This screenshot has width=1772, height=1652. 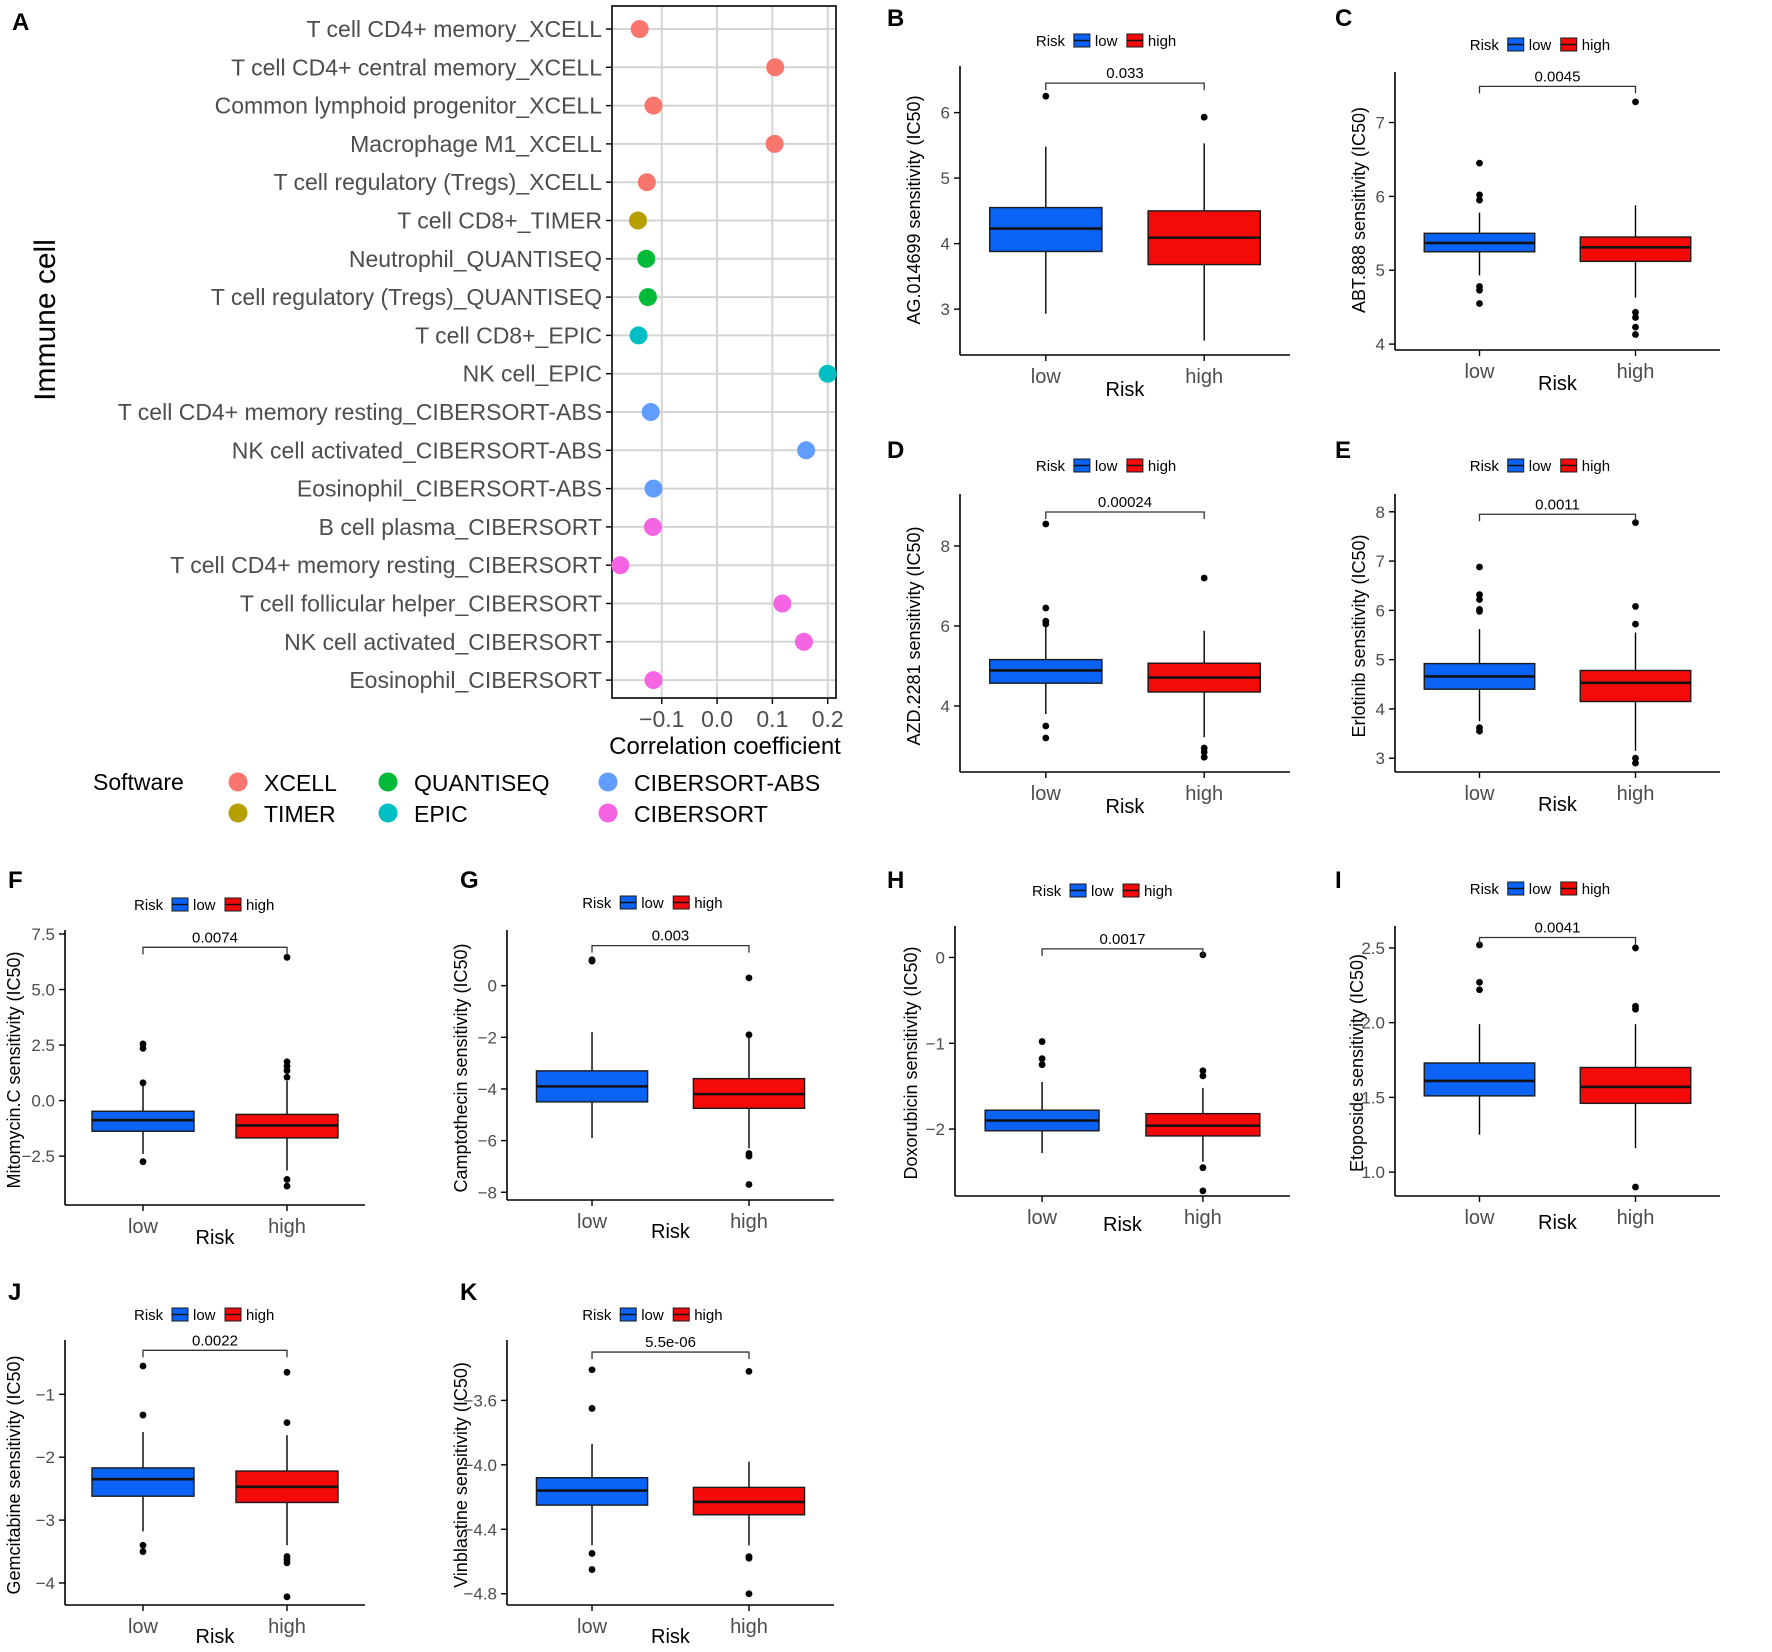 I want to click on y-tick-label: −1, so click(x=45, y=1394).